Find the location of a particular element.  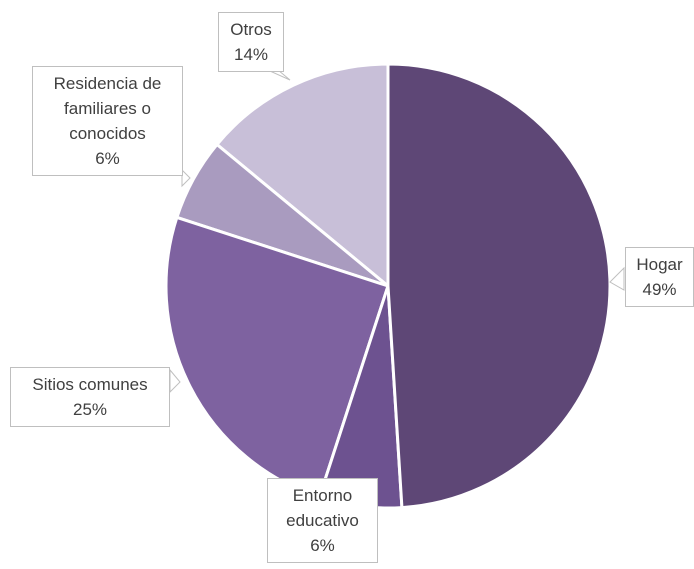

value-label: 14% is located at coordinates (251, 54).